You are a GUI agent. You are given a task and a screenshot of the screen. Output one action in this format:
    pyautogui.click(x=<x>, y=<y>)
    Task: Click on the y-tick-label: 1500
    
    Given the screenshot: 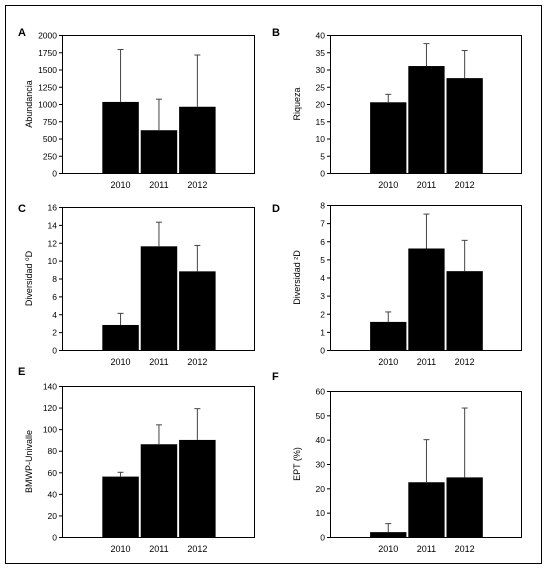 What is the action you would take?
    pyautogui.click(x=47, y=70)
    